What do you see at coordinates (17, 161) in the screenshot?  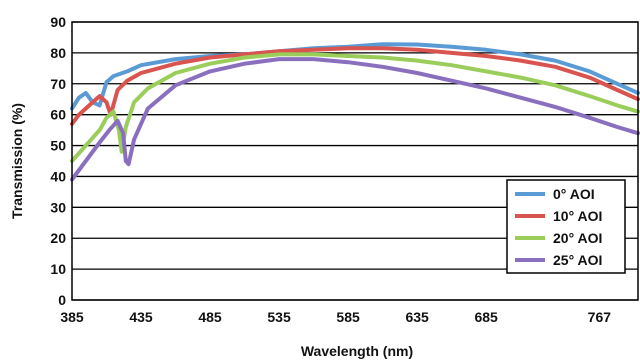 I see `y-axis-title: Transmission (%)` at bounding box center [17, 161].